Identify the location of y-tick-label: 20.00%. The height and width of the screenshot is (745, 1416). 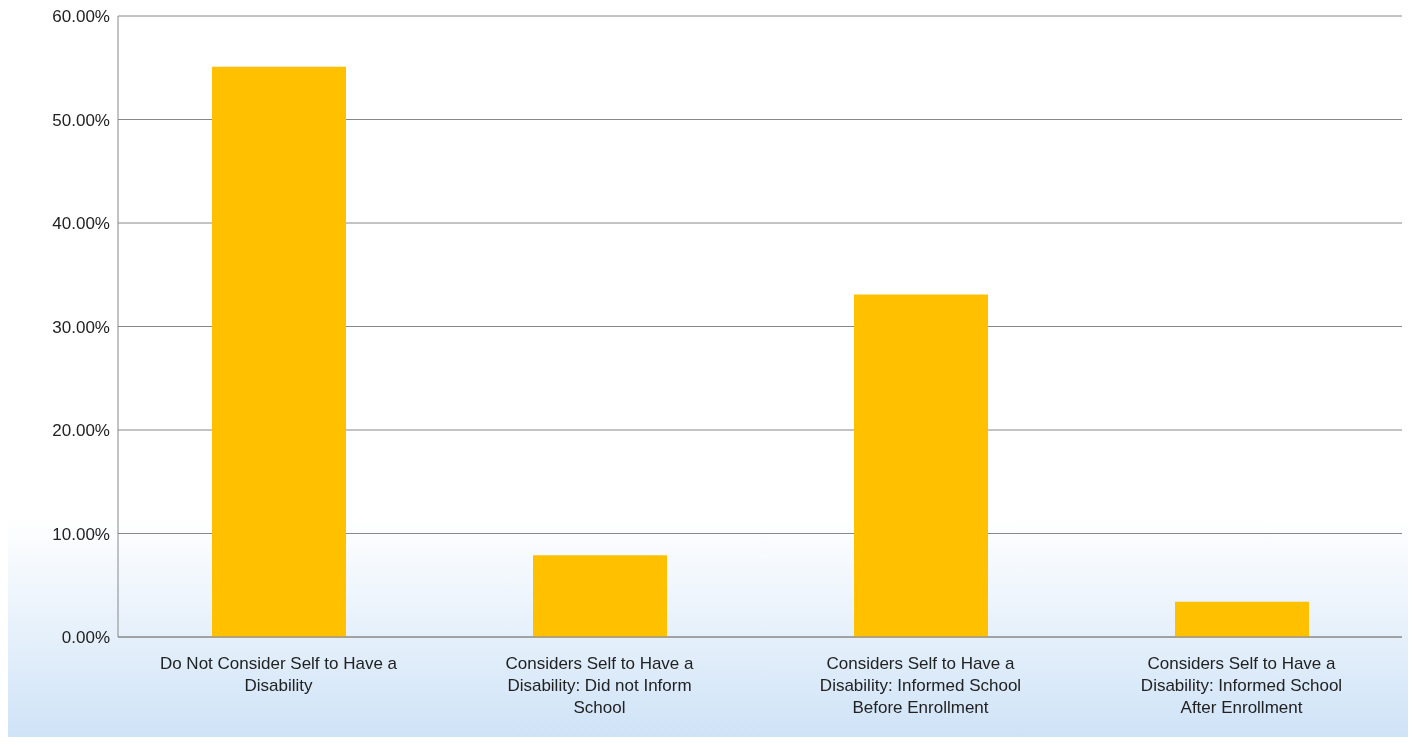
(81, 431).